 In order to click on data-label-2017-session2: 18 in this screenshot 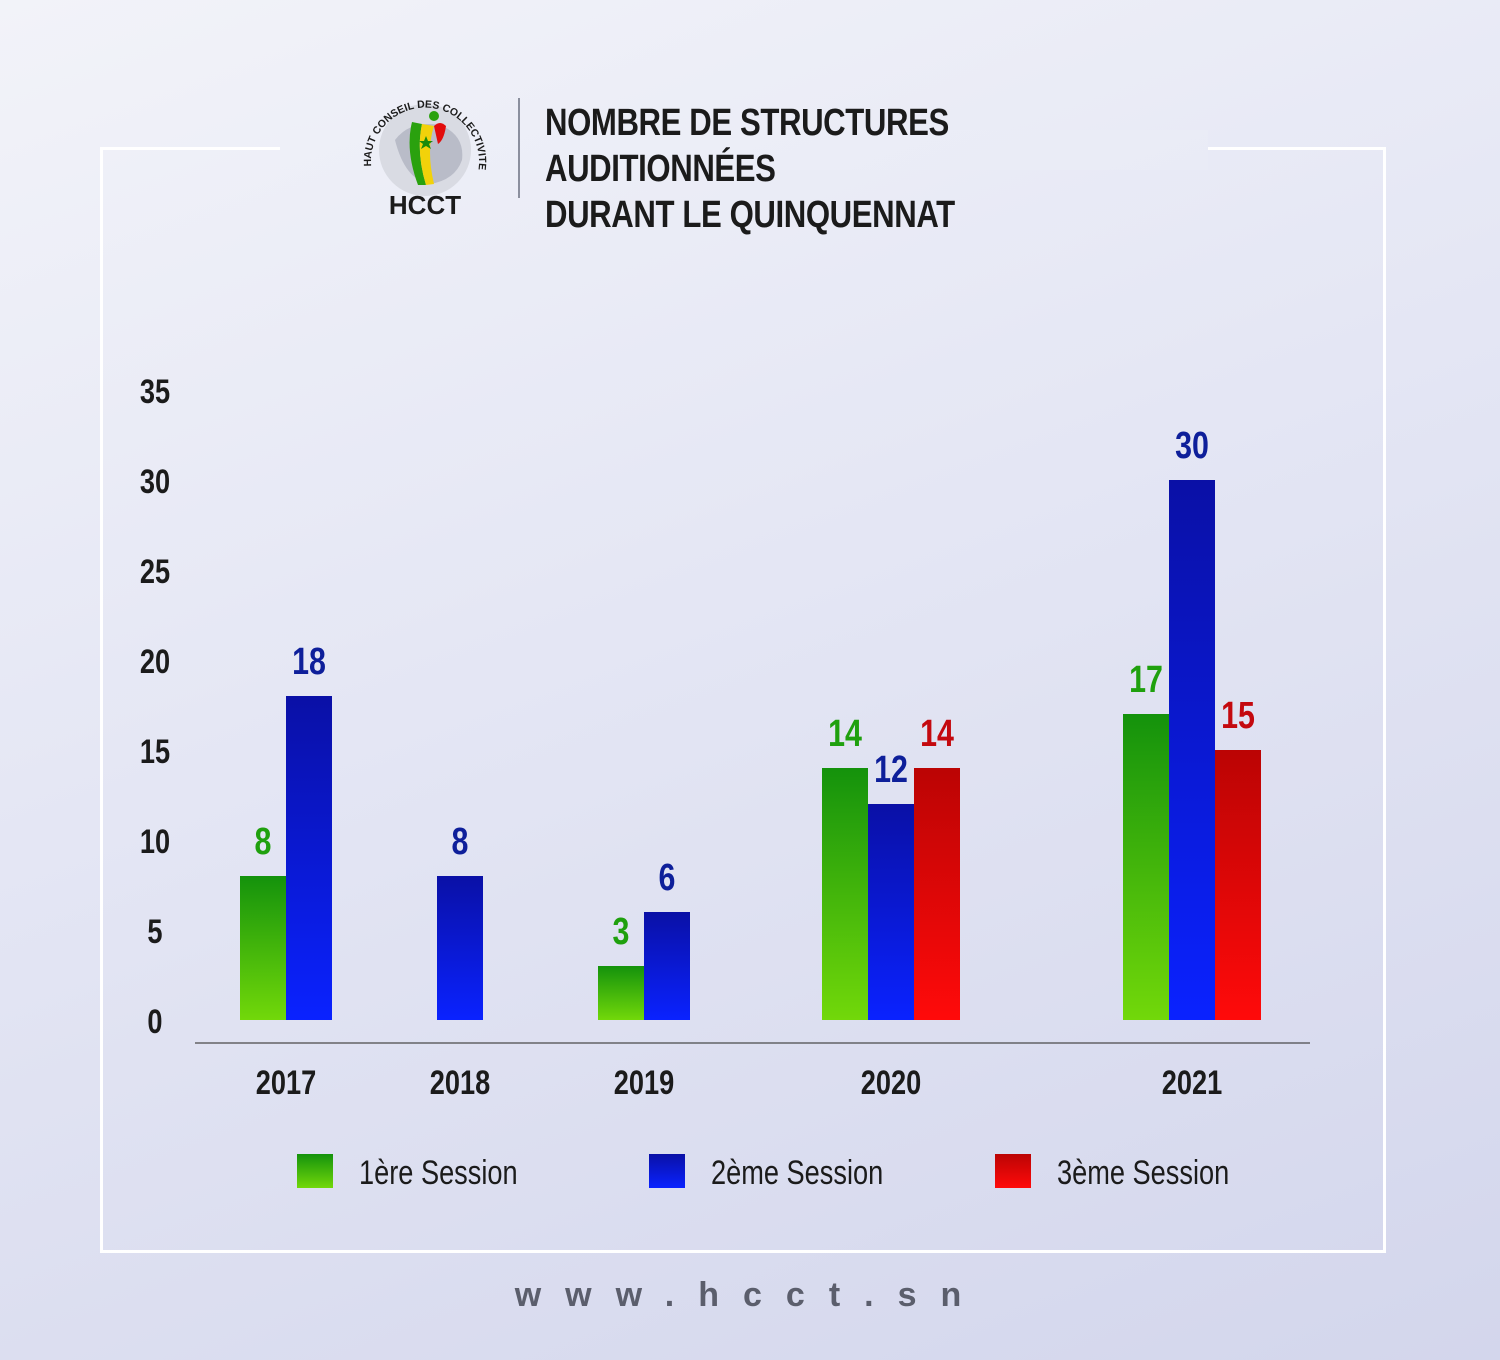, I will do `click(309, 662)`.